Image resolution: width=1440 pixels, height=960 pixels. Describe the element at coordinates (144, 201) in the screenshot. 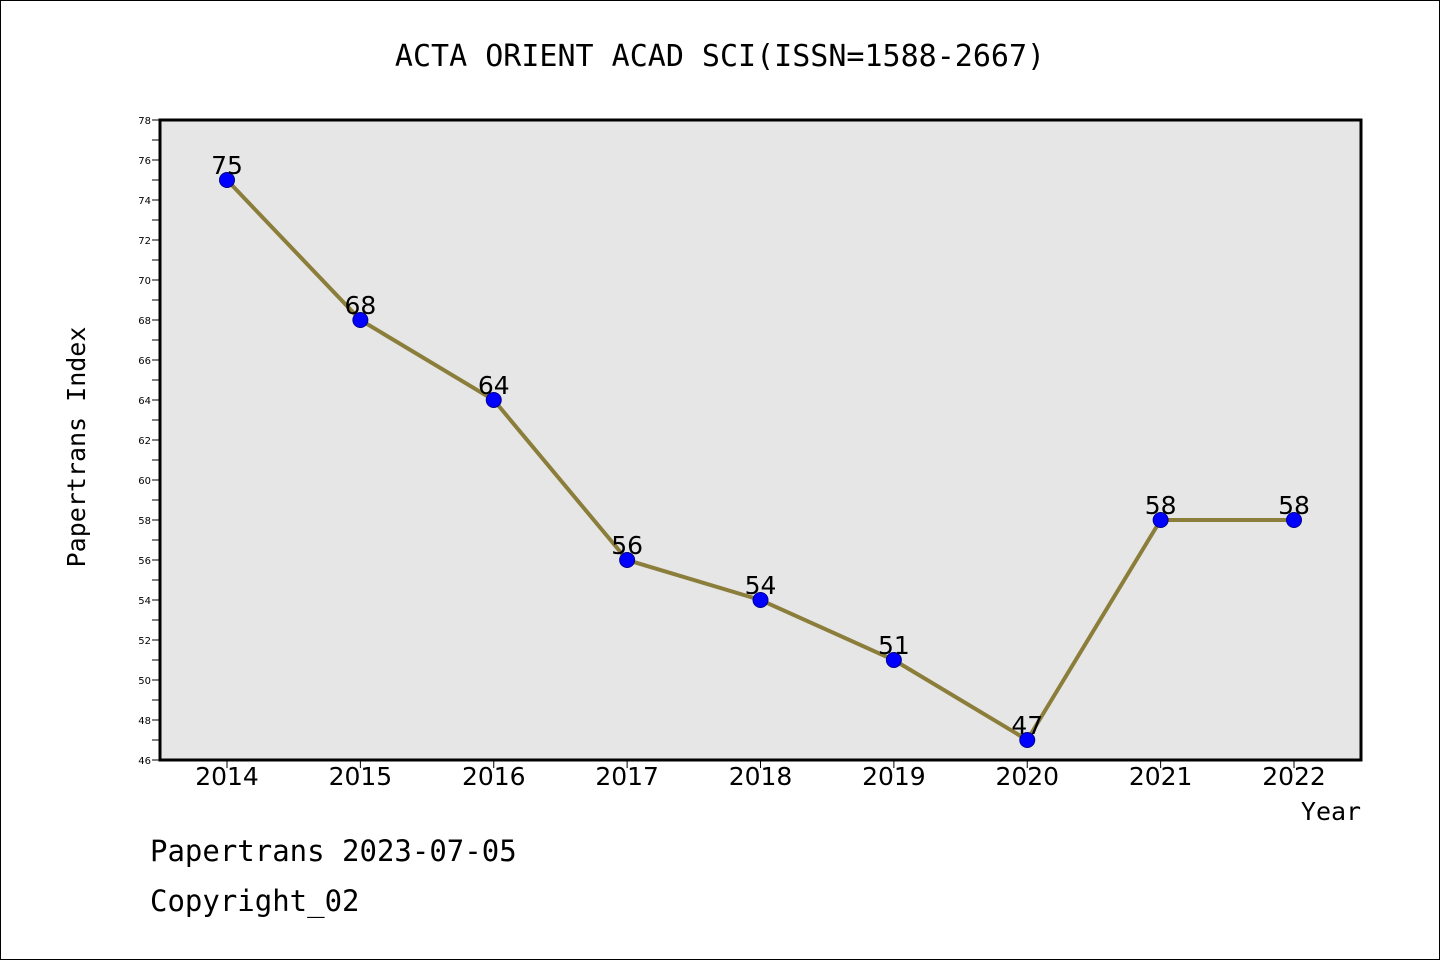

I see `y-tick-label: 74` at that location.